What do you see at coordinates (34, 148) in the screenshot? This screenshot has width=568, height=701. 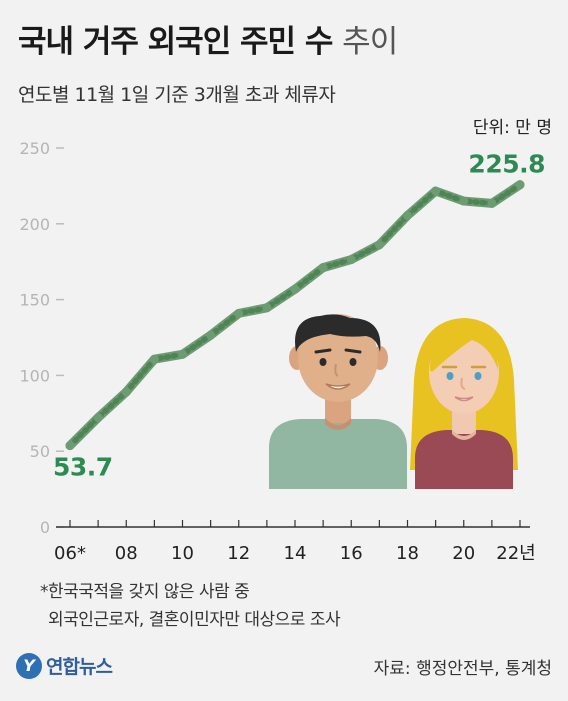 I see `y-tick-label: 250` at bounding box center [34, 148].